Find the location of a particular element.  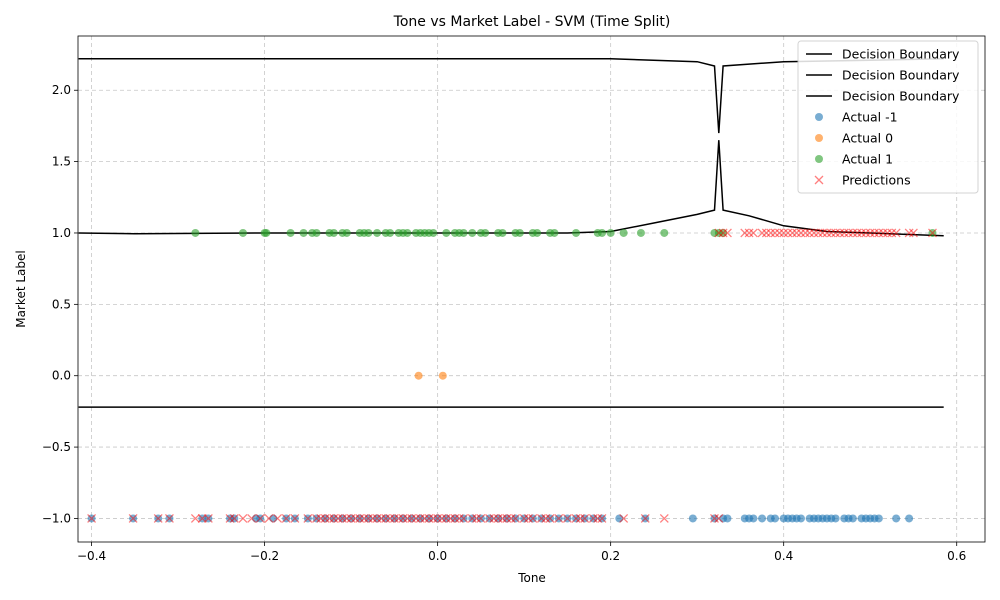

legend-label: Actual 0 is located at coordinates (867, 138).